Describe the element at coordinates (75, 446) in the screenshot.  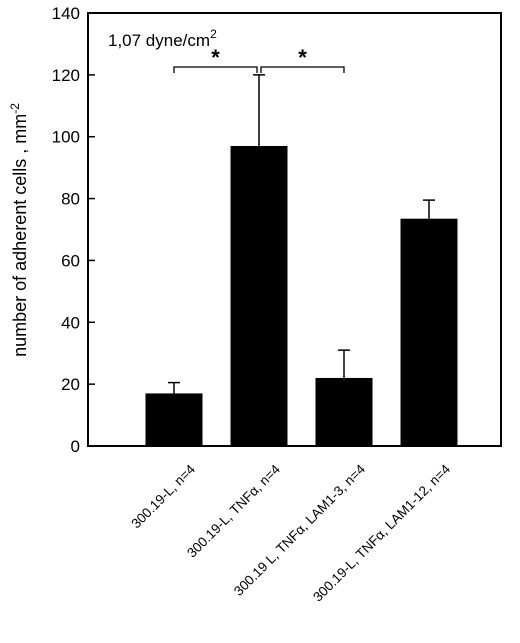
I see `y-tick-label: 0` at that location.